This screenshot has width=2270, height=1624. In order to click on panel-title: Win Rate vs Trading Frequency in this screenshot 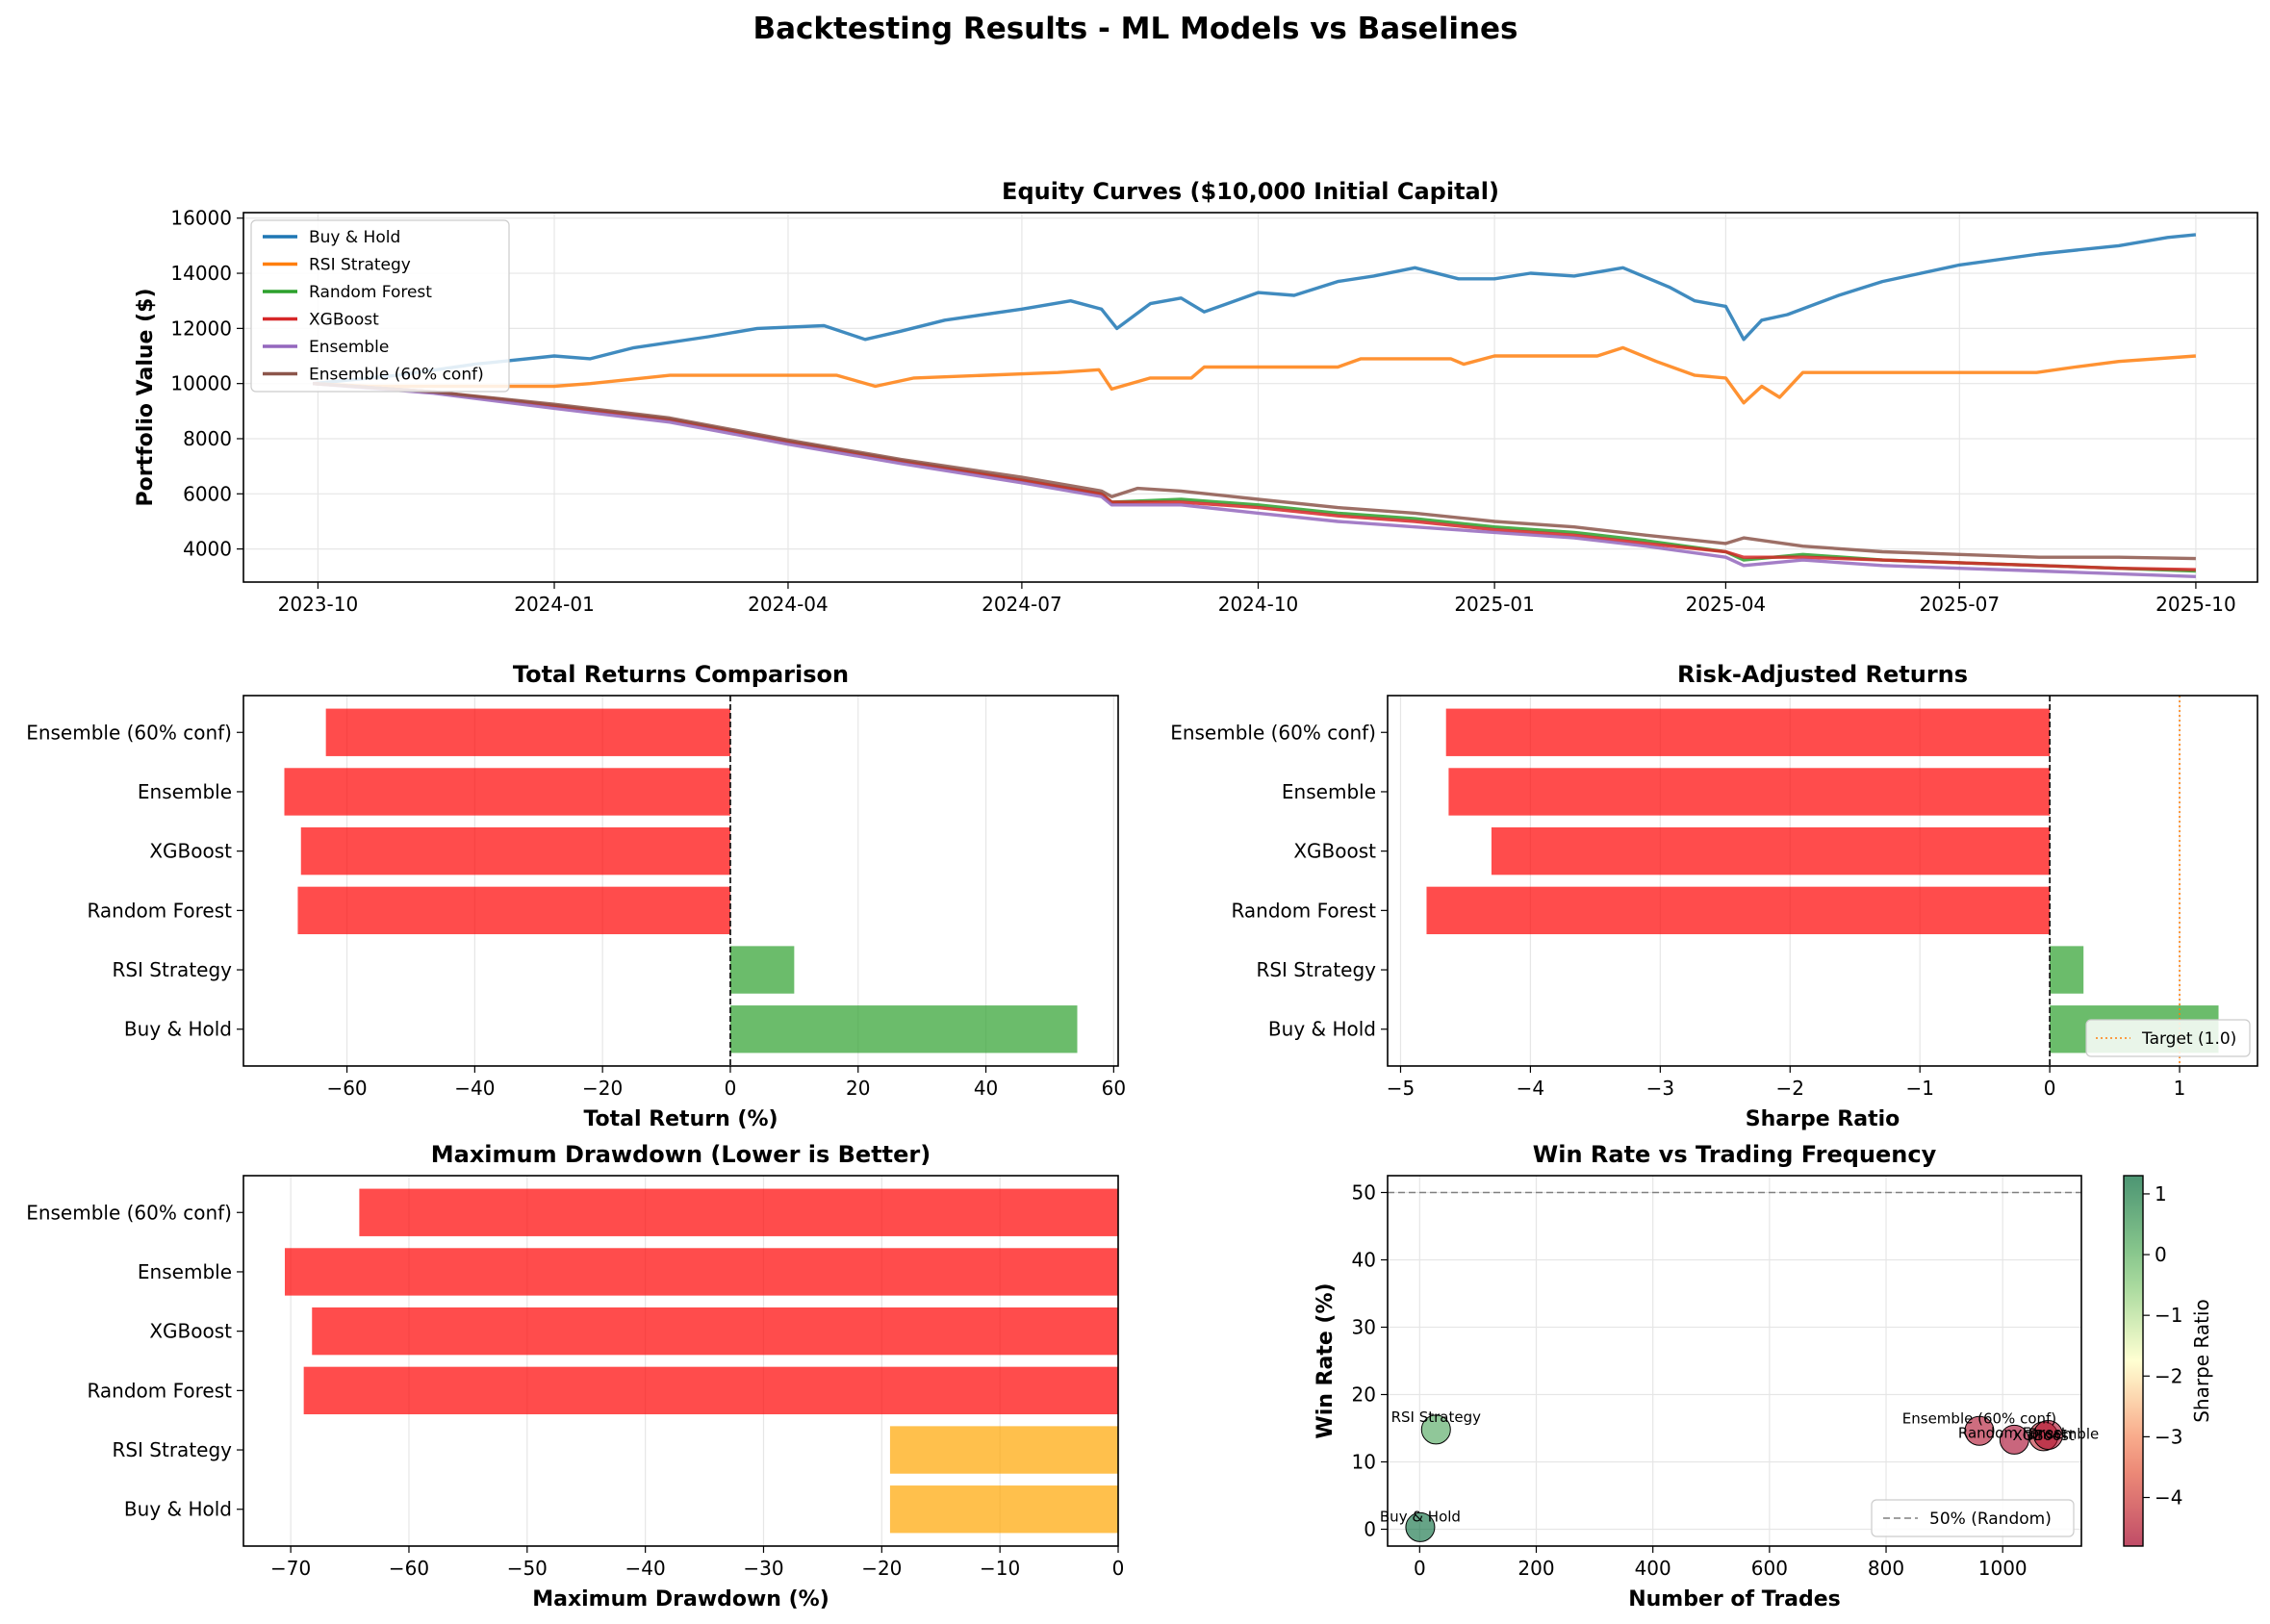, I will do `click(1735, 1154)`.